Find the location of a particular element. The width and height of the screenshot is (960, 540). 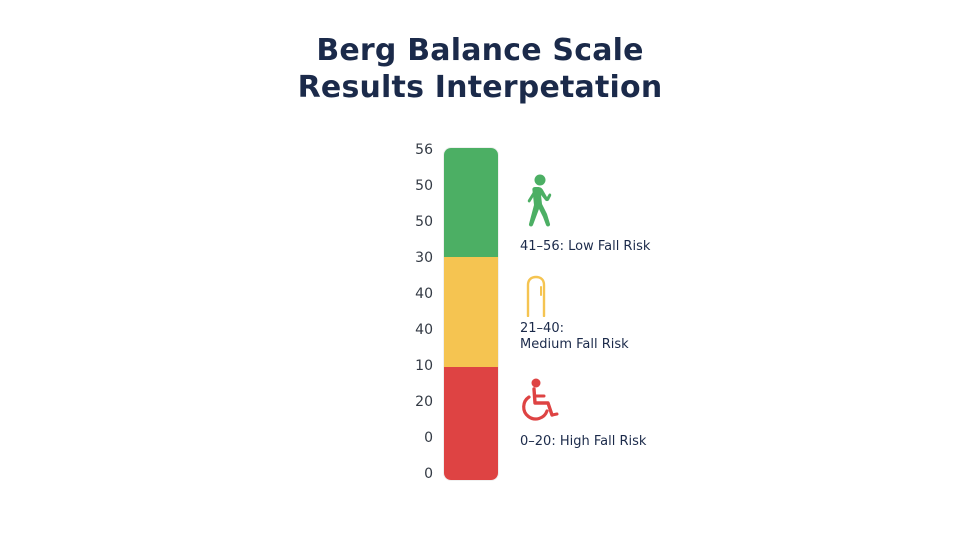

risk-scale-bar is located at coordinates (471, 314).